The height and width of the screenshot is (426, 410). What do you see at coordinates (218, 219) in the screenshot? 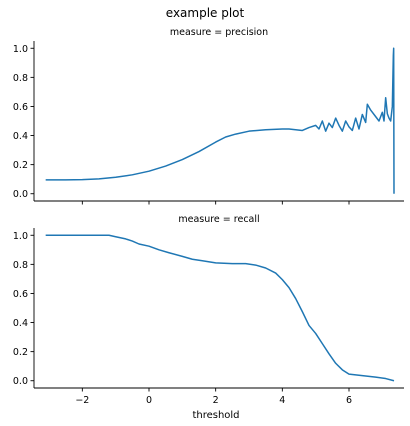
I see `panel-title: measure = recall` at bounding box center [218, 219].